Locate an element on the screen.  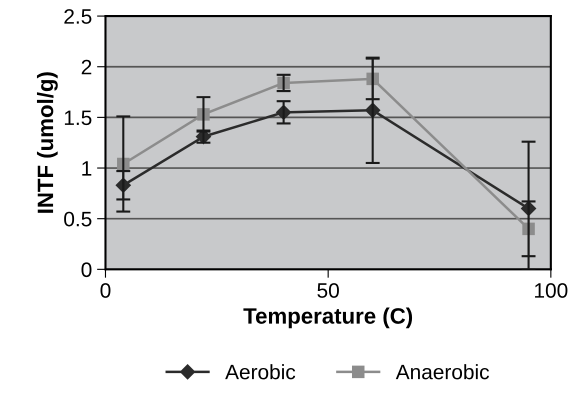
x-axis-title: Temperature (C) is located at coordinates (327, 318).